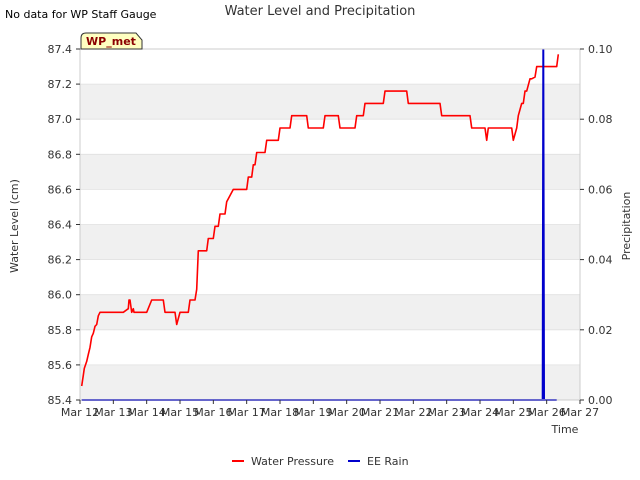 Image resolution: width=640 pixels, height=480 pixels. What do you see at coordinates (60, 84) in the screenshot?
I see `y-left-tick-label: 87.2` at bounding box center [60, 84].